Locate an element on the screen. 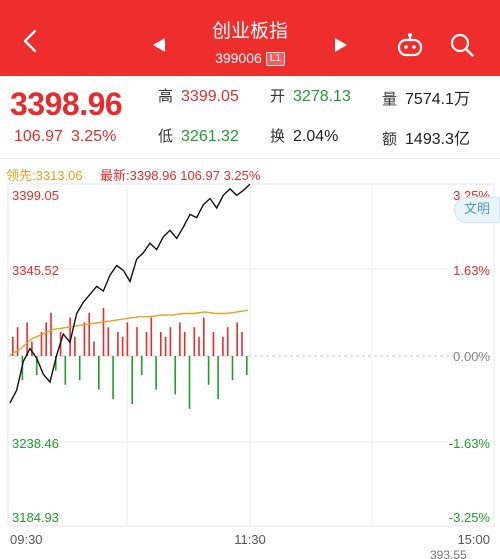 This screenshot has width=500, height=559. back-icon is located at coordinates (31, 41).